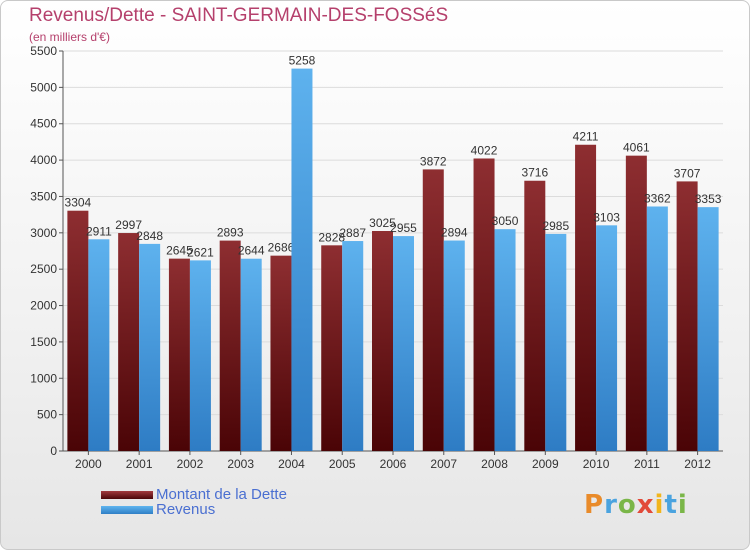 This screenshot has width=750, height=550. Describe the element at coordinates (127, 510) in the screenshot. I see `legend-swatch-revenus` at that location.